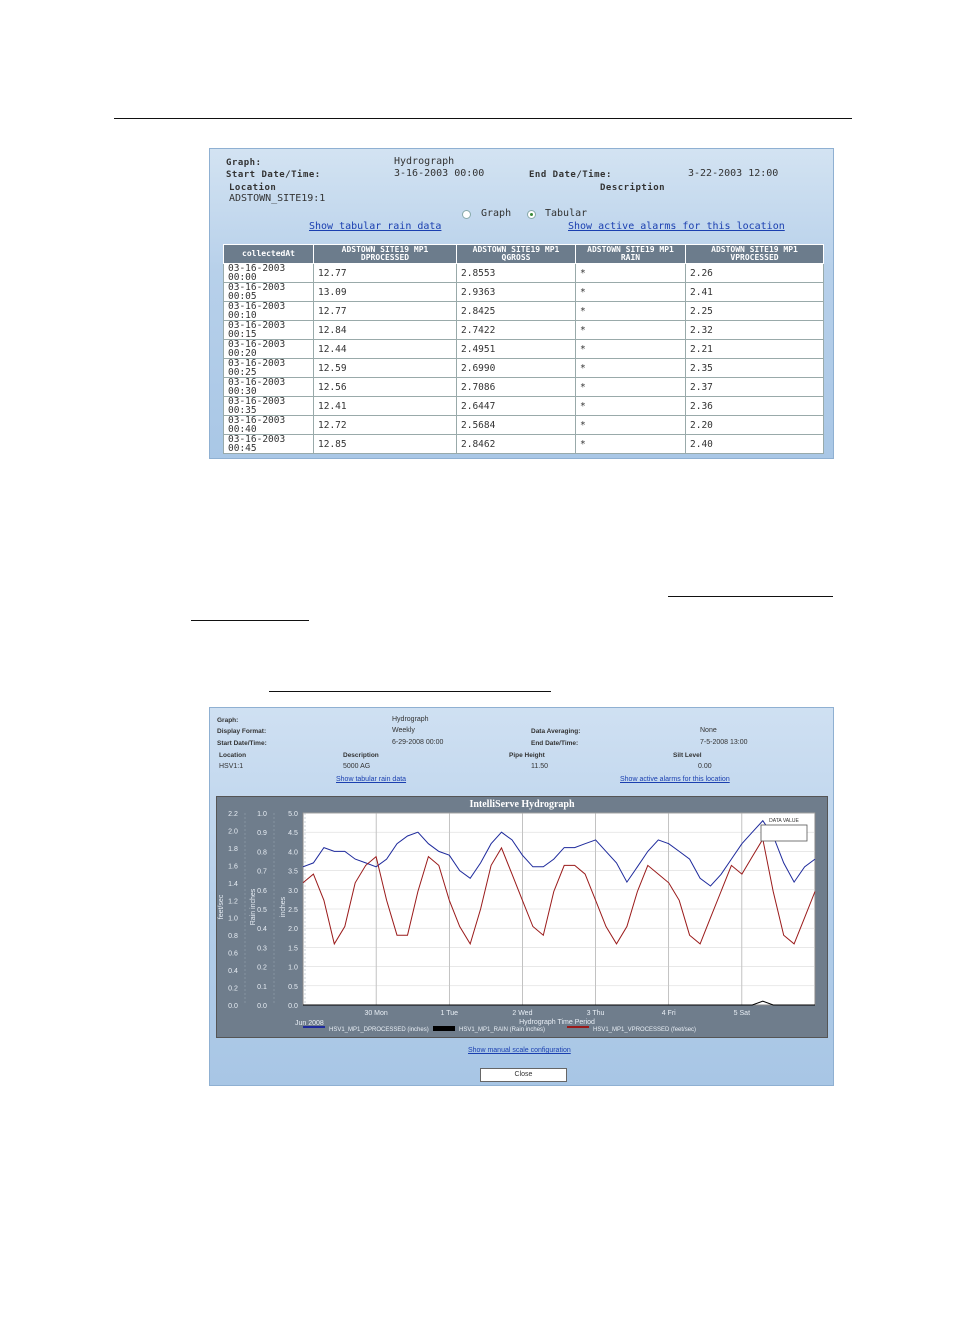 The height and width of the screenshot is (1321, 954). Describe the element at coordinates (385, 368) in the screenshot. I see `table-cell: 12.59` at that location.